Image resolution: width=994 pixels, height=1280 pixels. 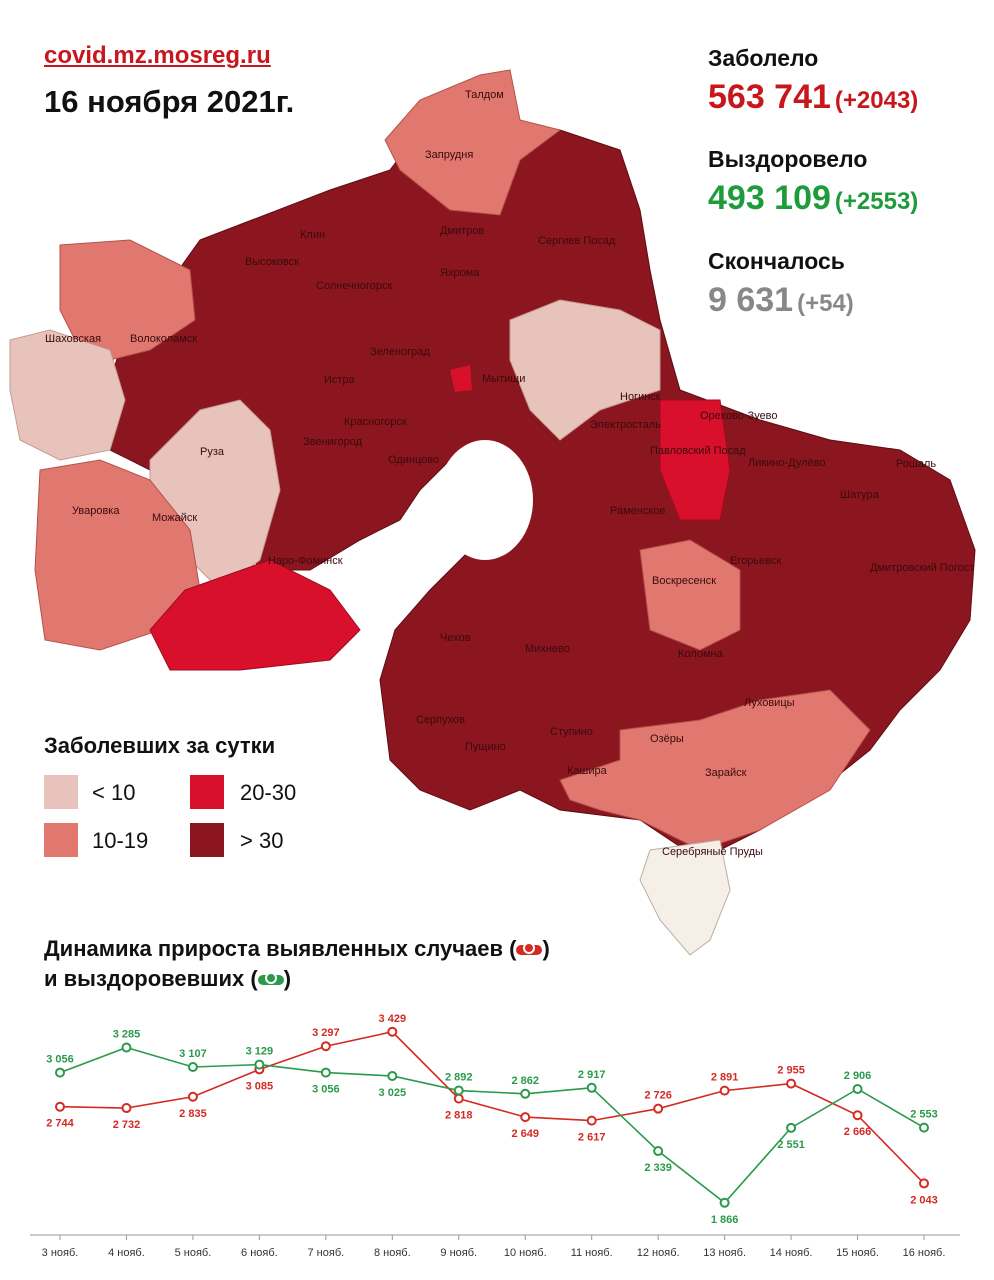 I want to click on infected-label: Заболело, so click(x=763, y=58).